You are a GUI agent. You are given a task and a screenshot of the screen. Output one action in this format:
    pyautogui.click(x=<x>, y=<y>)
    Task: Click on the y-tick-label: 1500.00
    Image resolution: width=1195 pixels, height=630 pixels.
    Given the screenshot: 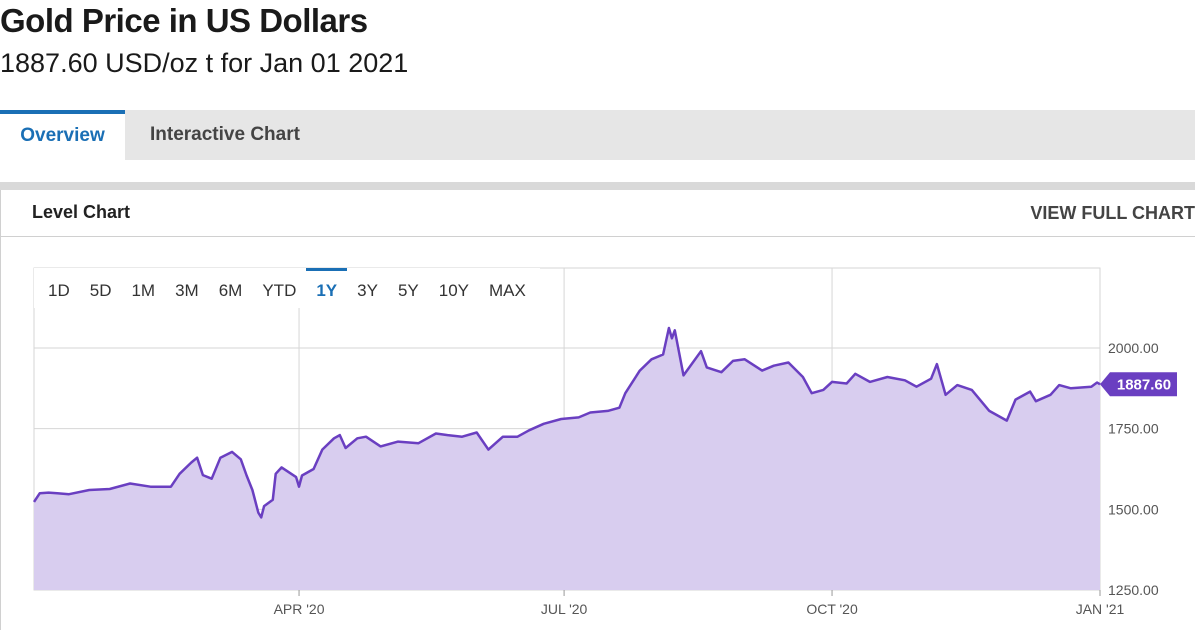 What is the action you would take?
    pyautogui.click(x=1133, y=509)
    